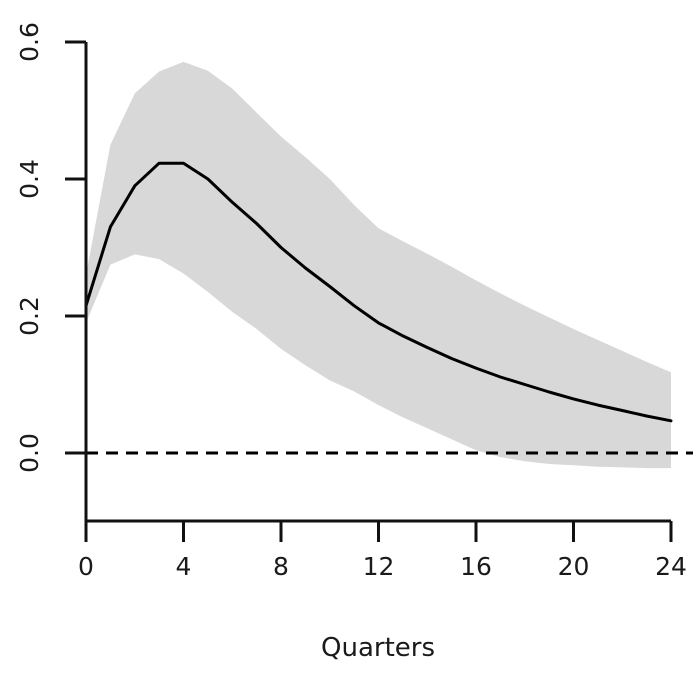  What do you see at coordinates (29, 42) in the screenshot?
I see `y-tick-label: 0.6` at bounding box center [29, 42].